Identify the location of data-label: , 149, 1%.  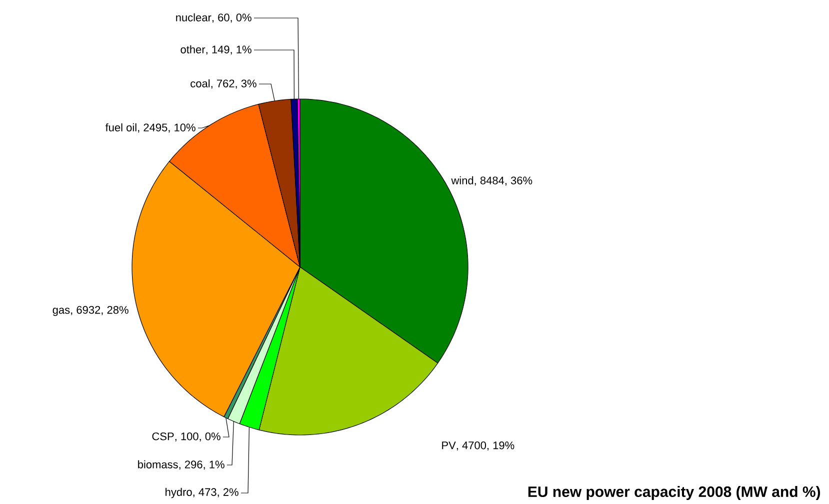
(229, 50).